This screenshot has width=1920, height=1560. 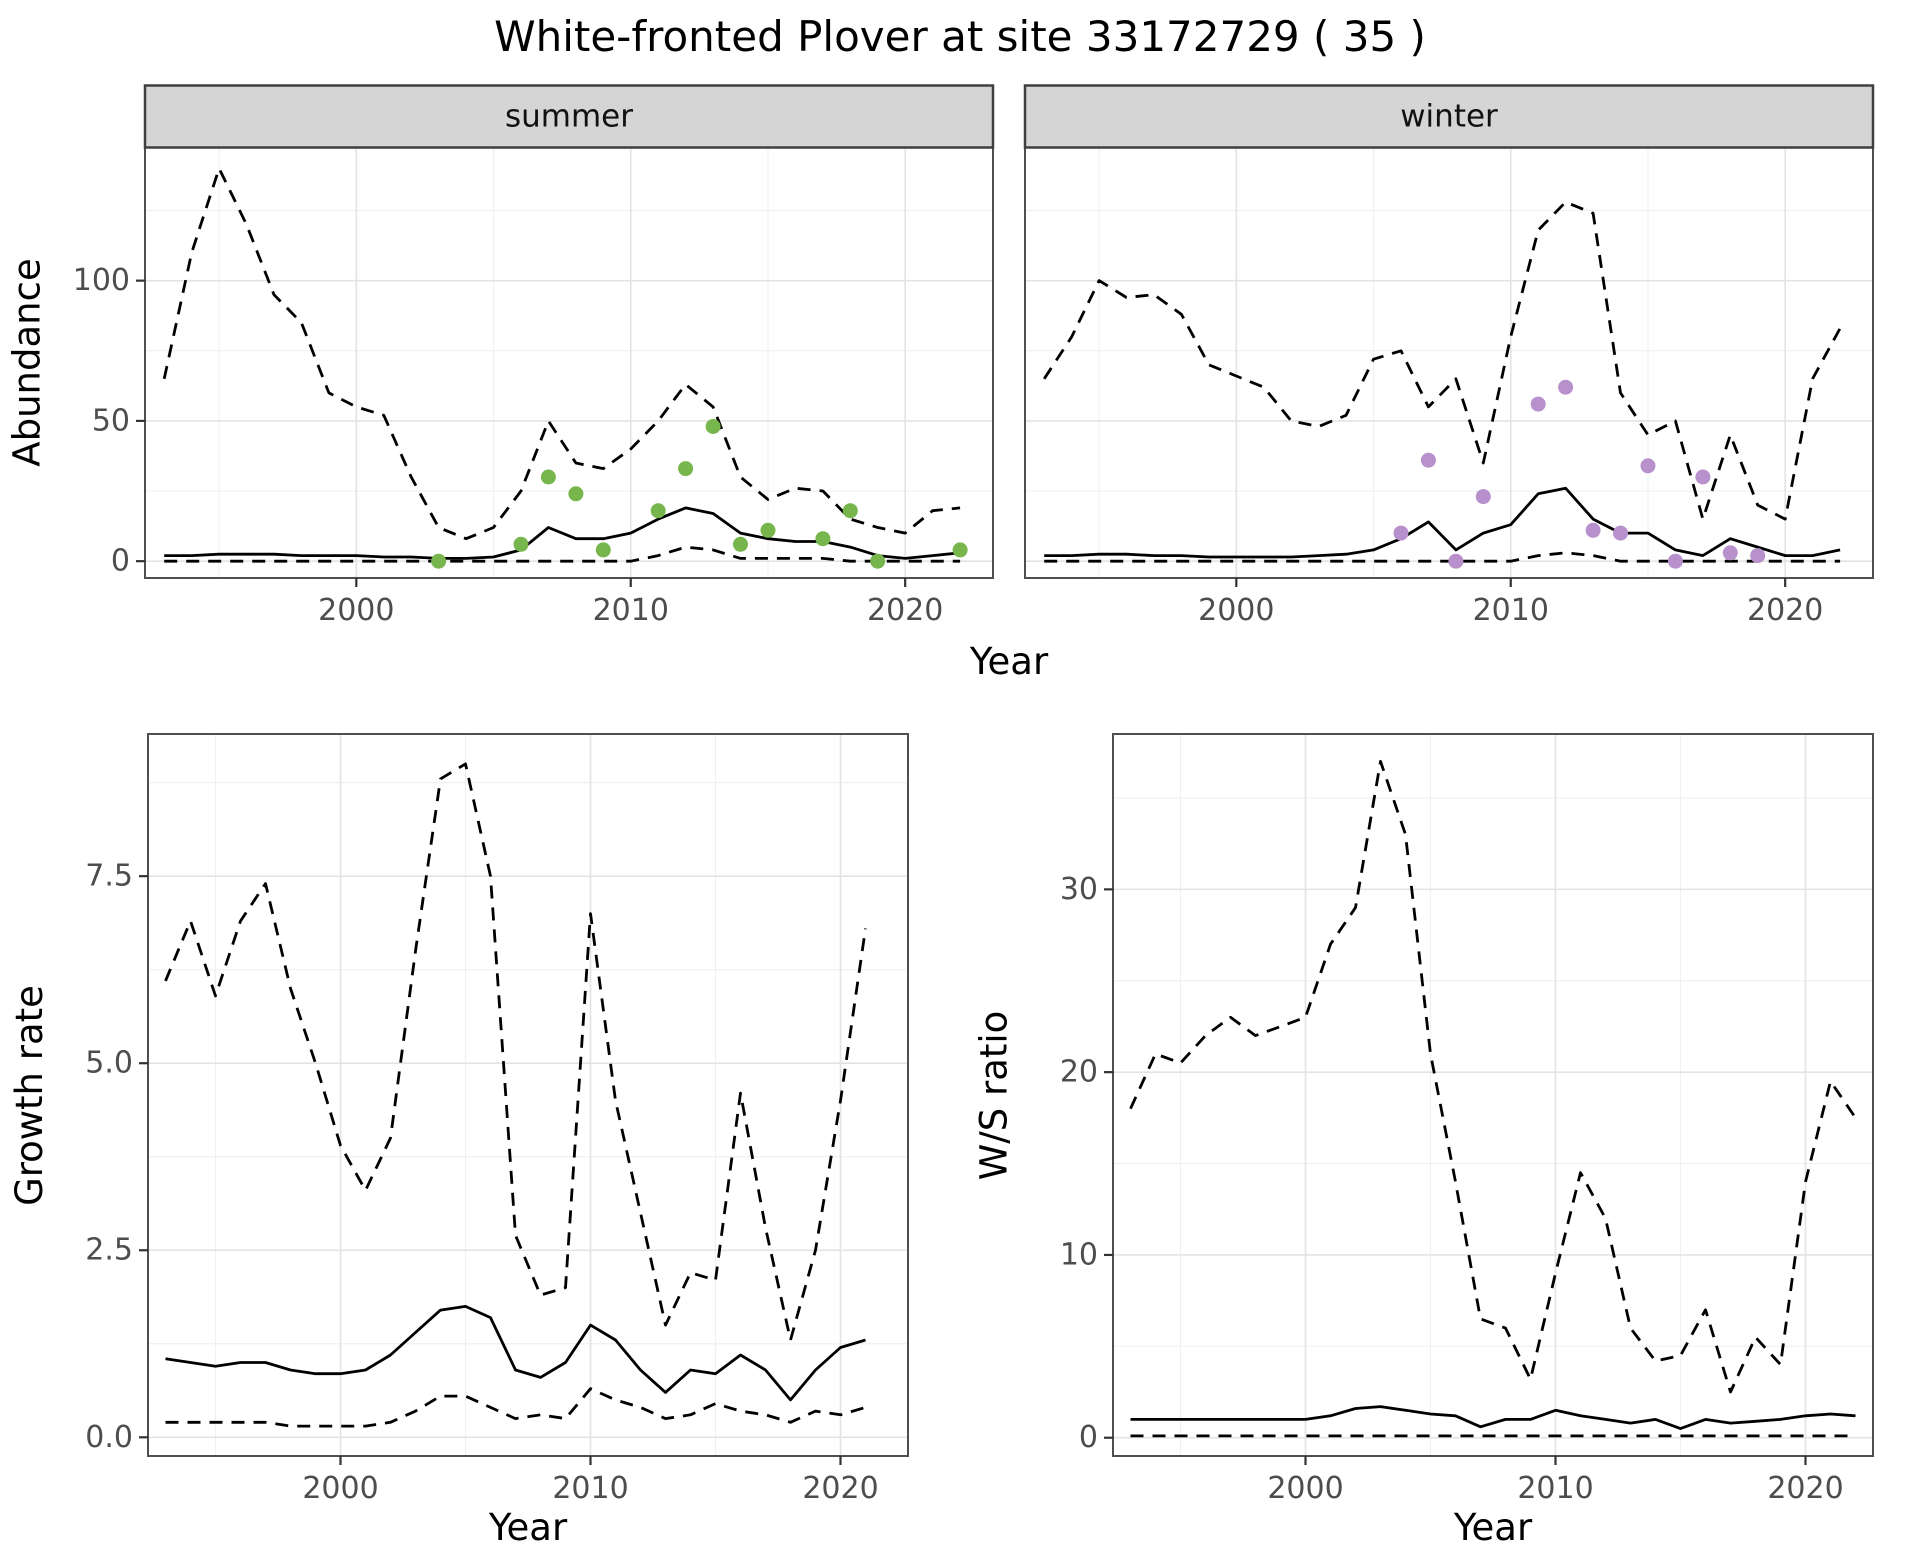 I want to click on y-tick-label: 0.0, so click(x=109, y=1437).